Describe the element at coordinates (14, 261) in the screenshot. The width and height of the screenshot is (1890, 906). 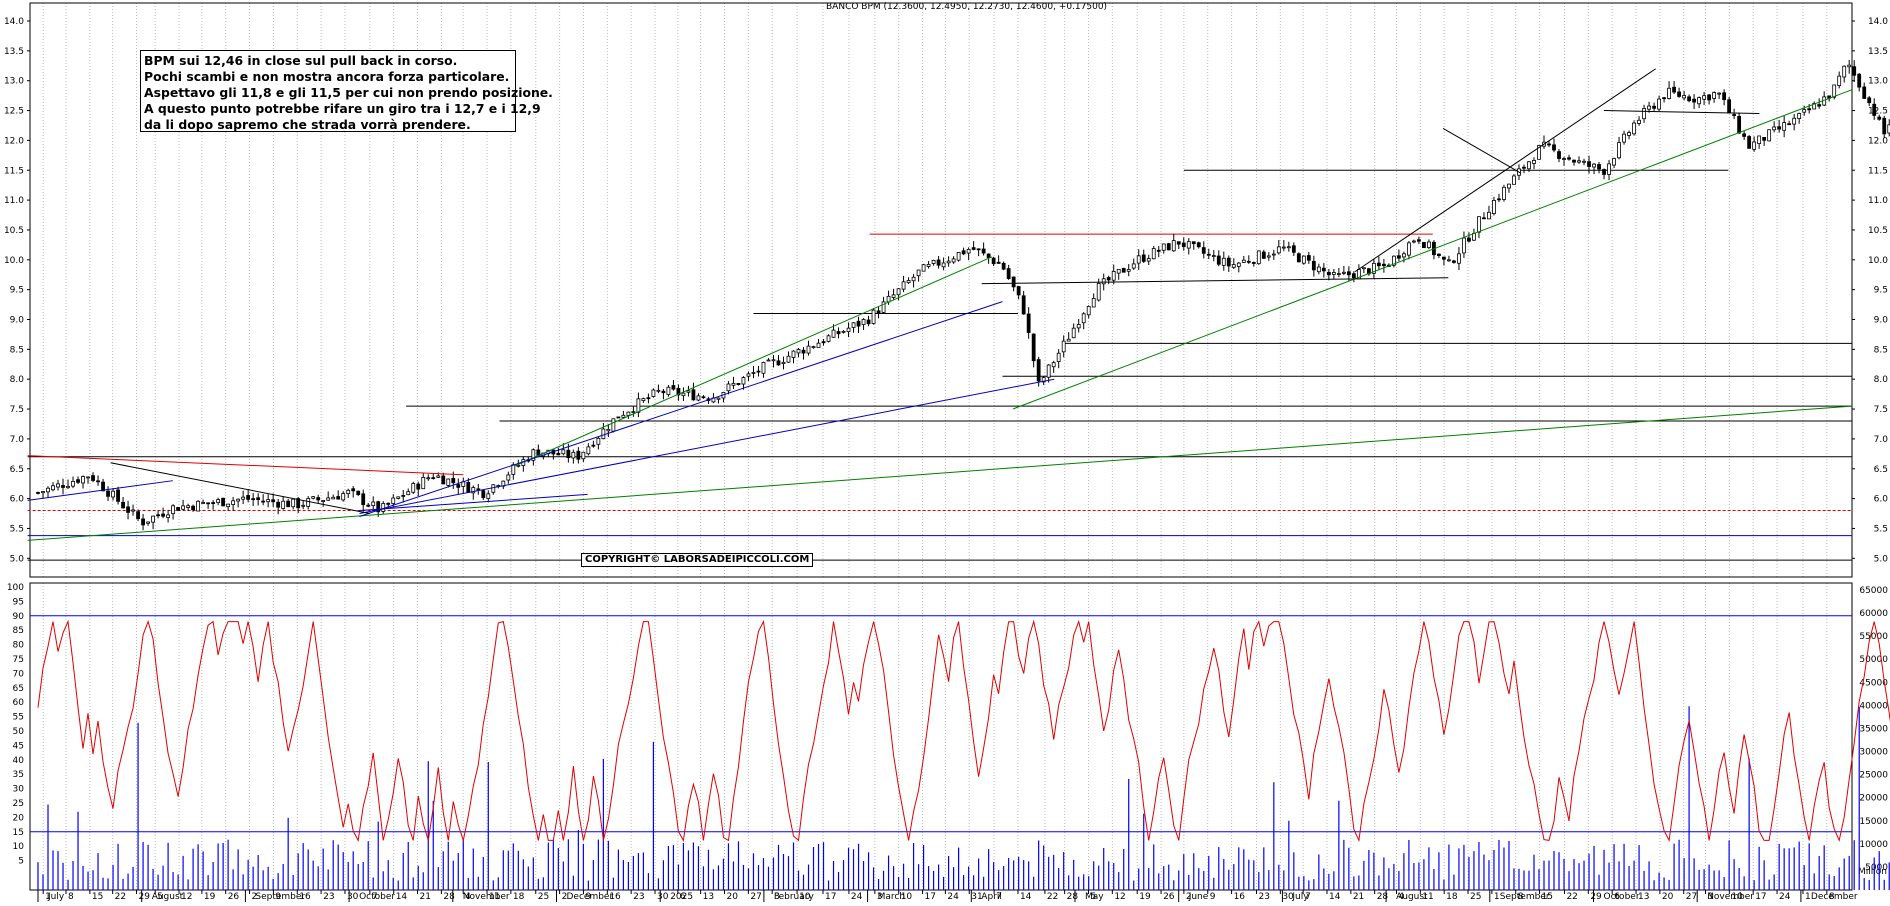
I see `y-tick-label-left: 10.0` at that location.